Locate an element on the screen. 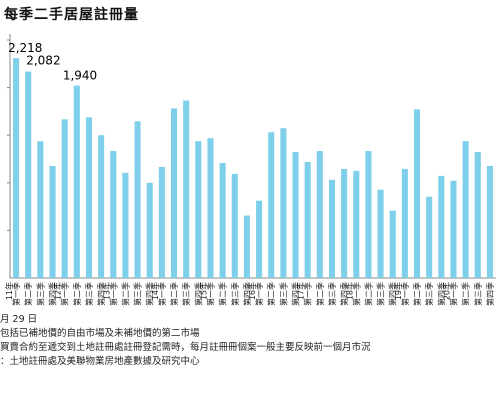  x-year-label: 19年 is located at coordinates (398, 291).